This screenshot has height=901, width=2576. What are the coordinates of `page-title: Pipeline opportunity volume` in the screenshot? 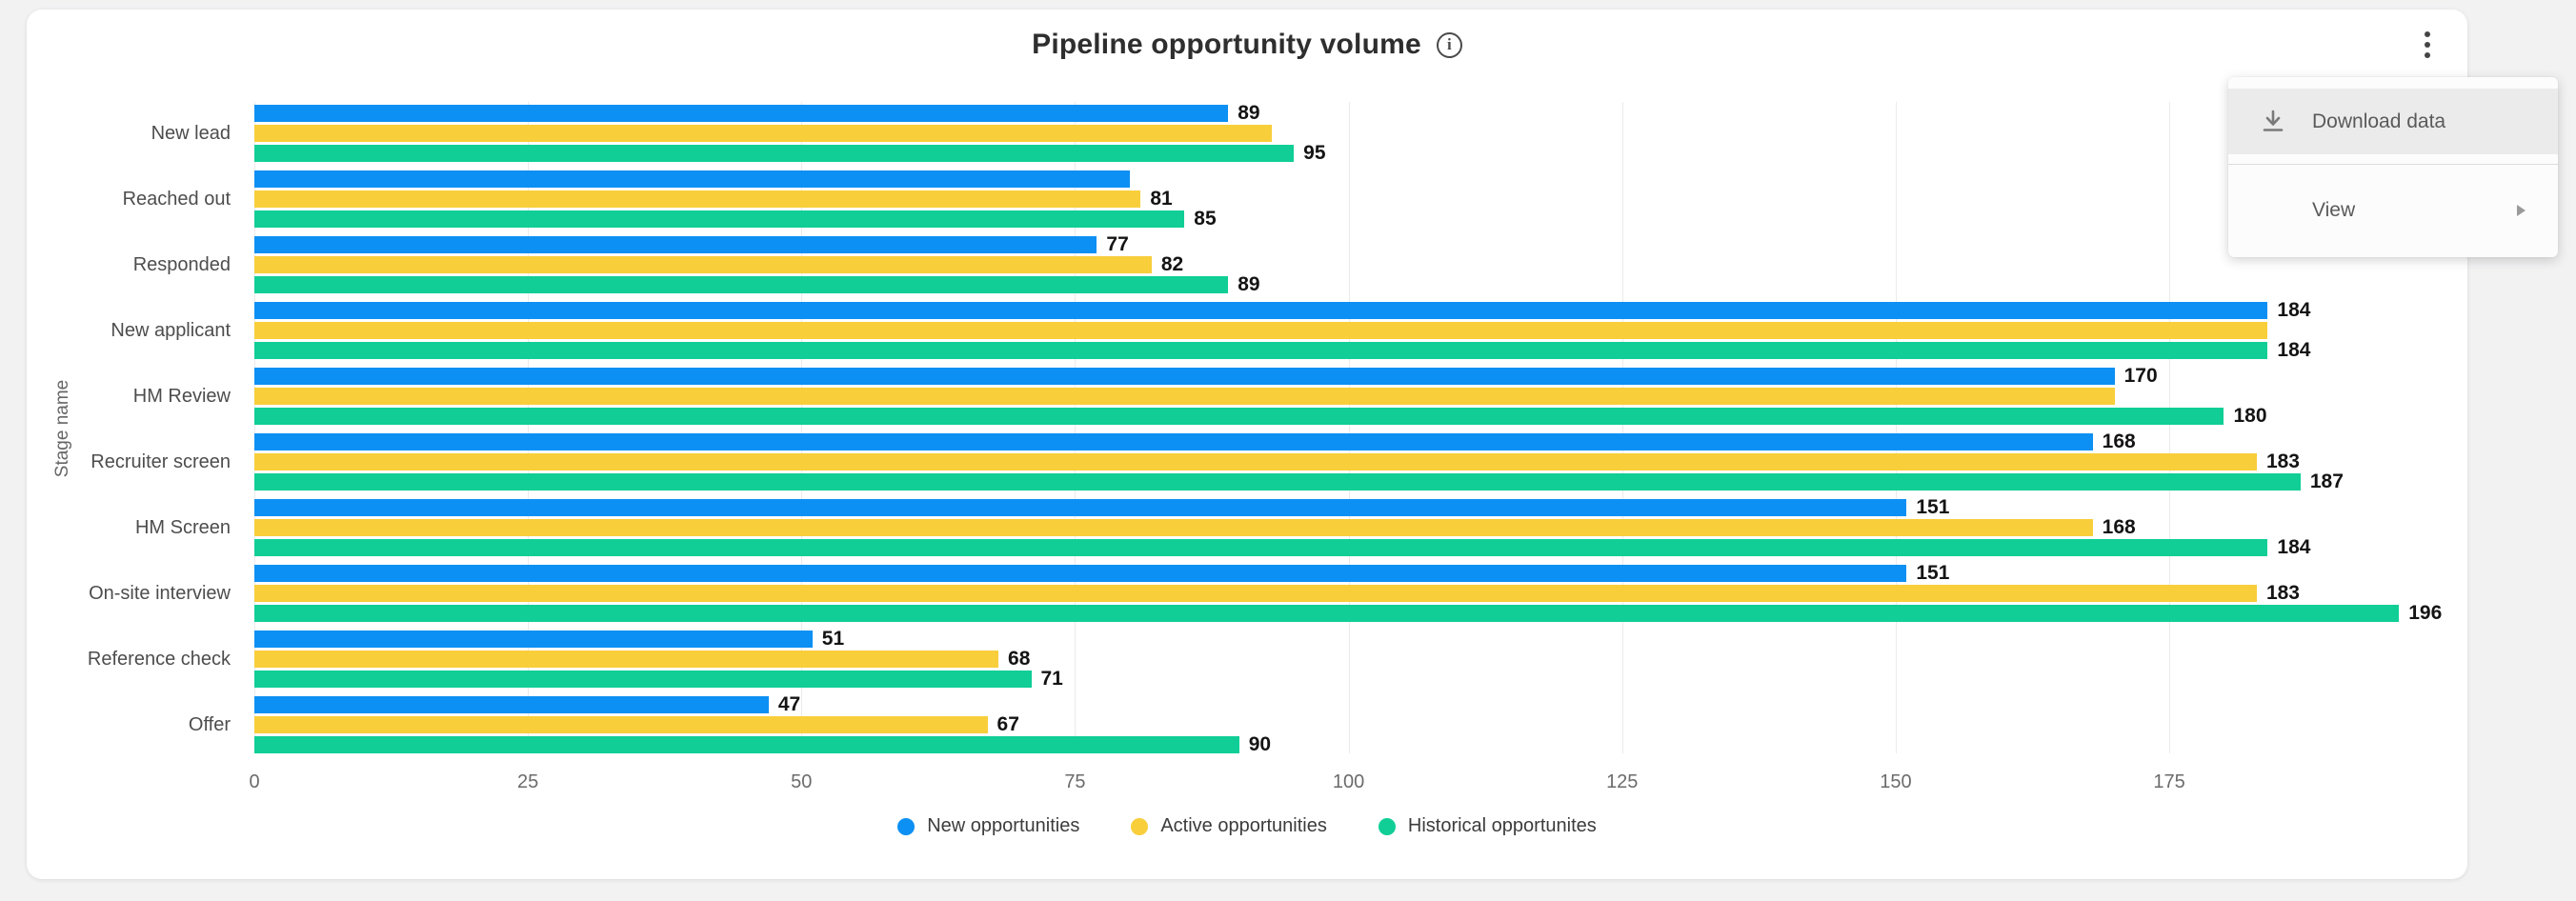 It's located at (1226, 44).